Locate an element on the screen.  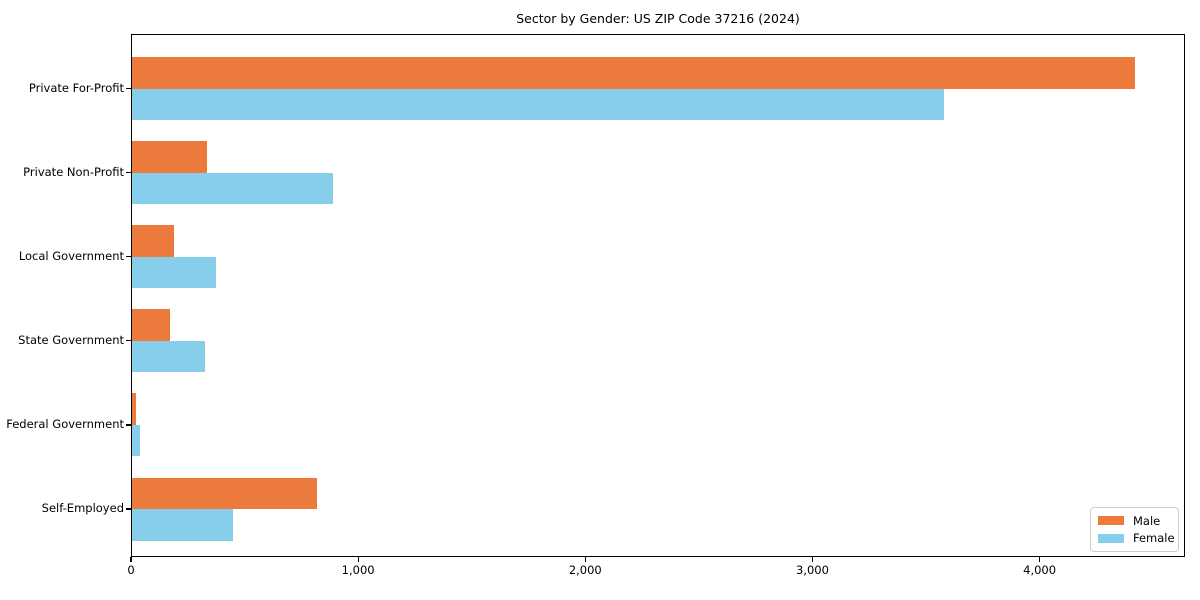
bar-male-federal-government is located at coordinates (133, 409).